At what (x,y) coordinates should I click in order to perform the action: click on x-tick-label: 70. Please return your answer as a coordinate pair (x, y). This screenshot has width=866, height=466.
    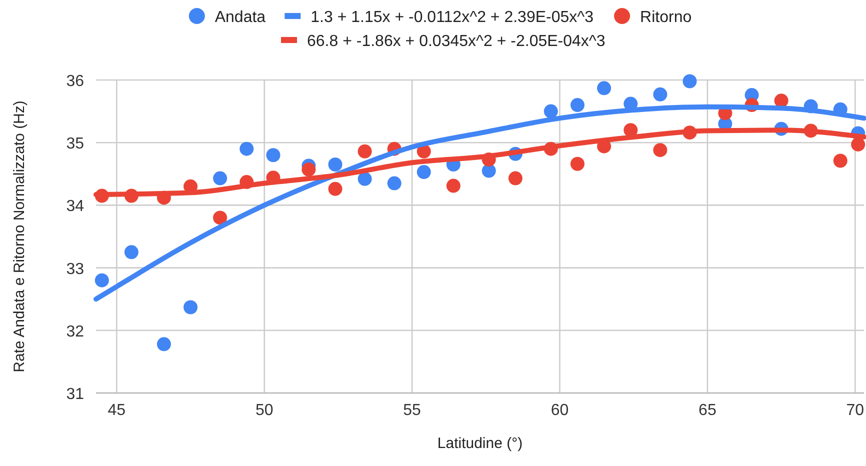
    Looking at the image, I should click on (855, 410).